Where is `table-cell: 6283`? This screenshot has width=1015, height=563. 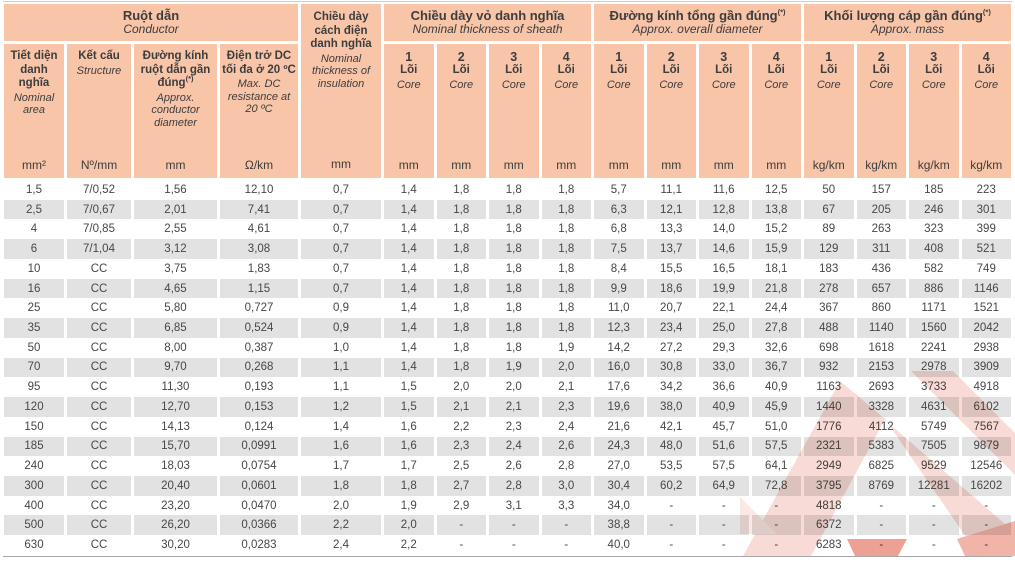
table-cell: 6283 is located at coordinates (829, 545).